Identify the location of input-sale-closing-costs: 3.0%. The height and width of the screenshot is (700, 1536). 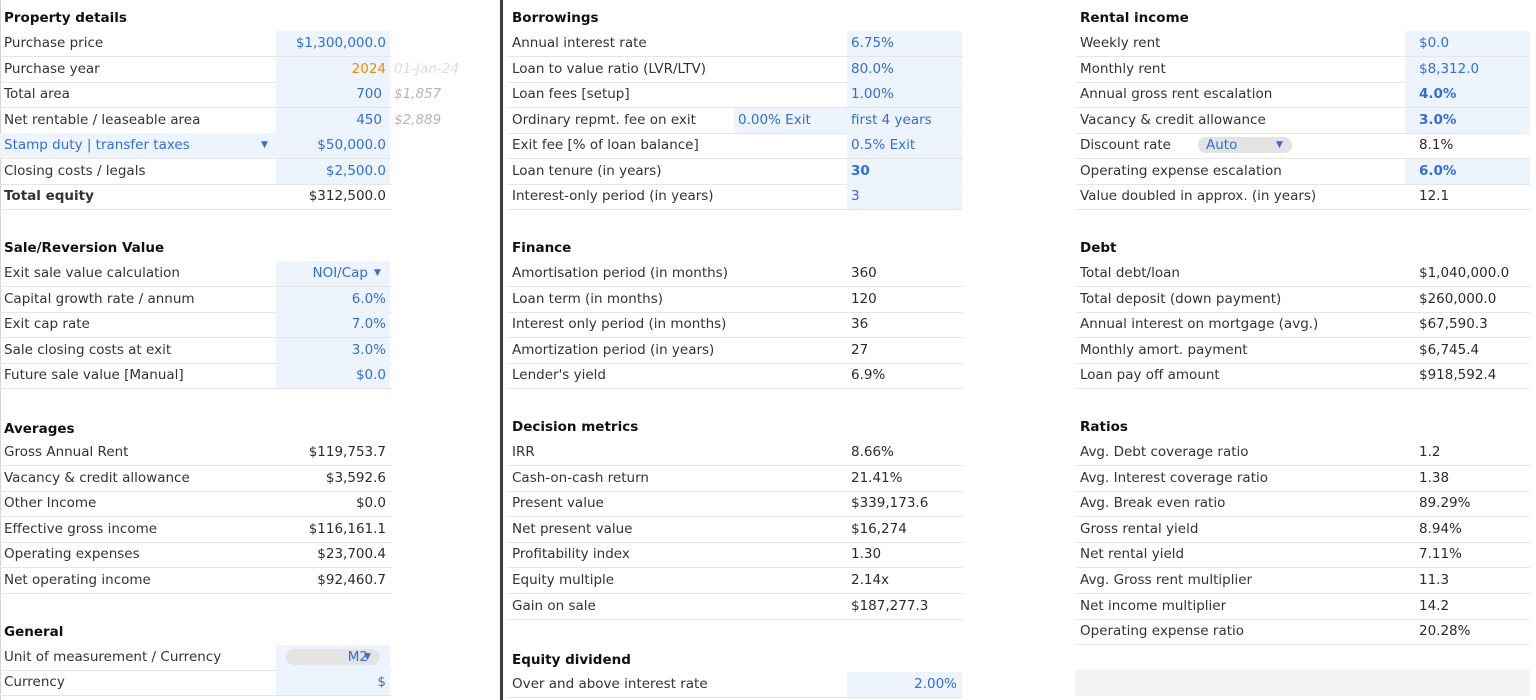
(368, 350).